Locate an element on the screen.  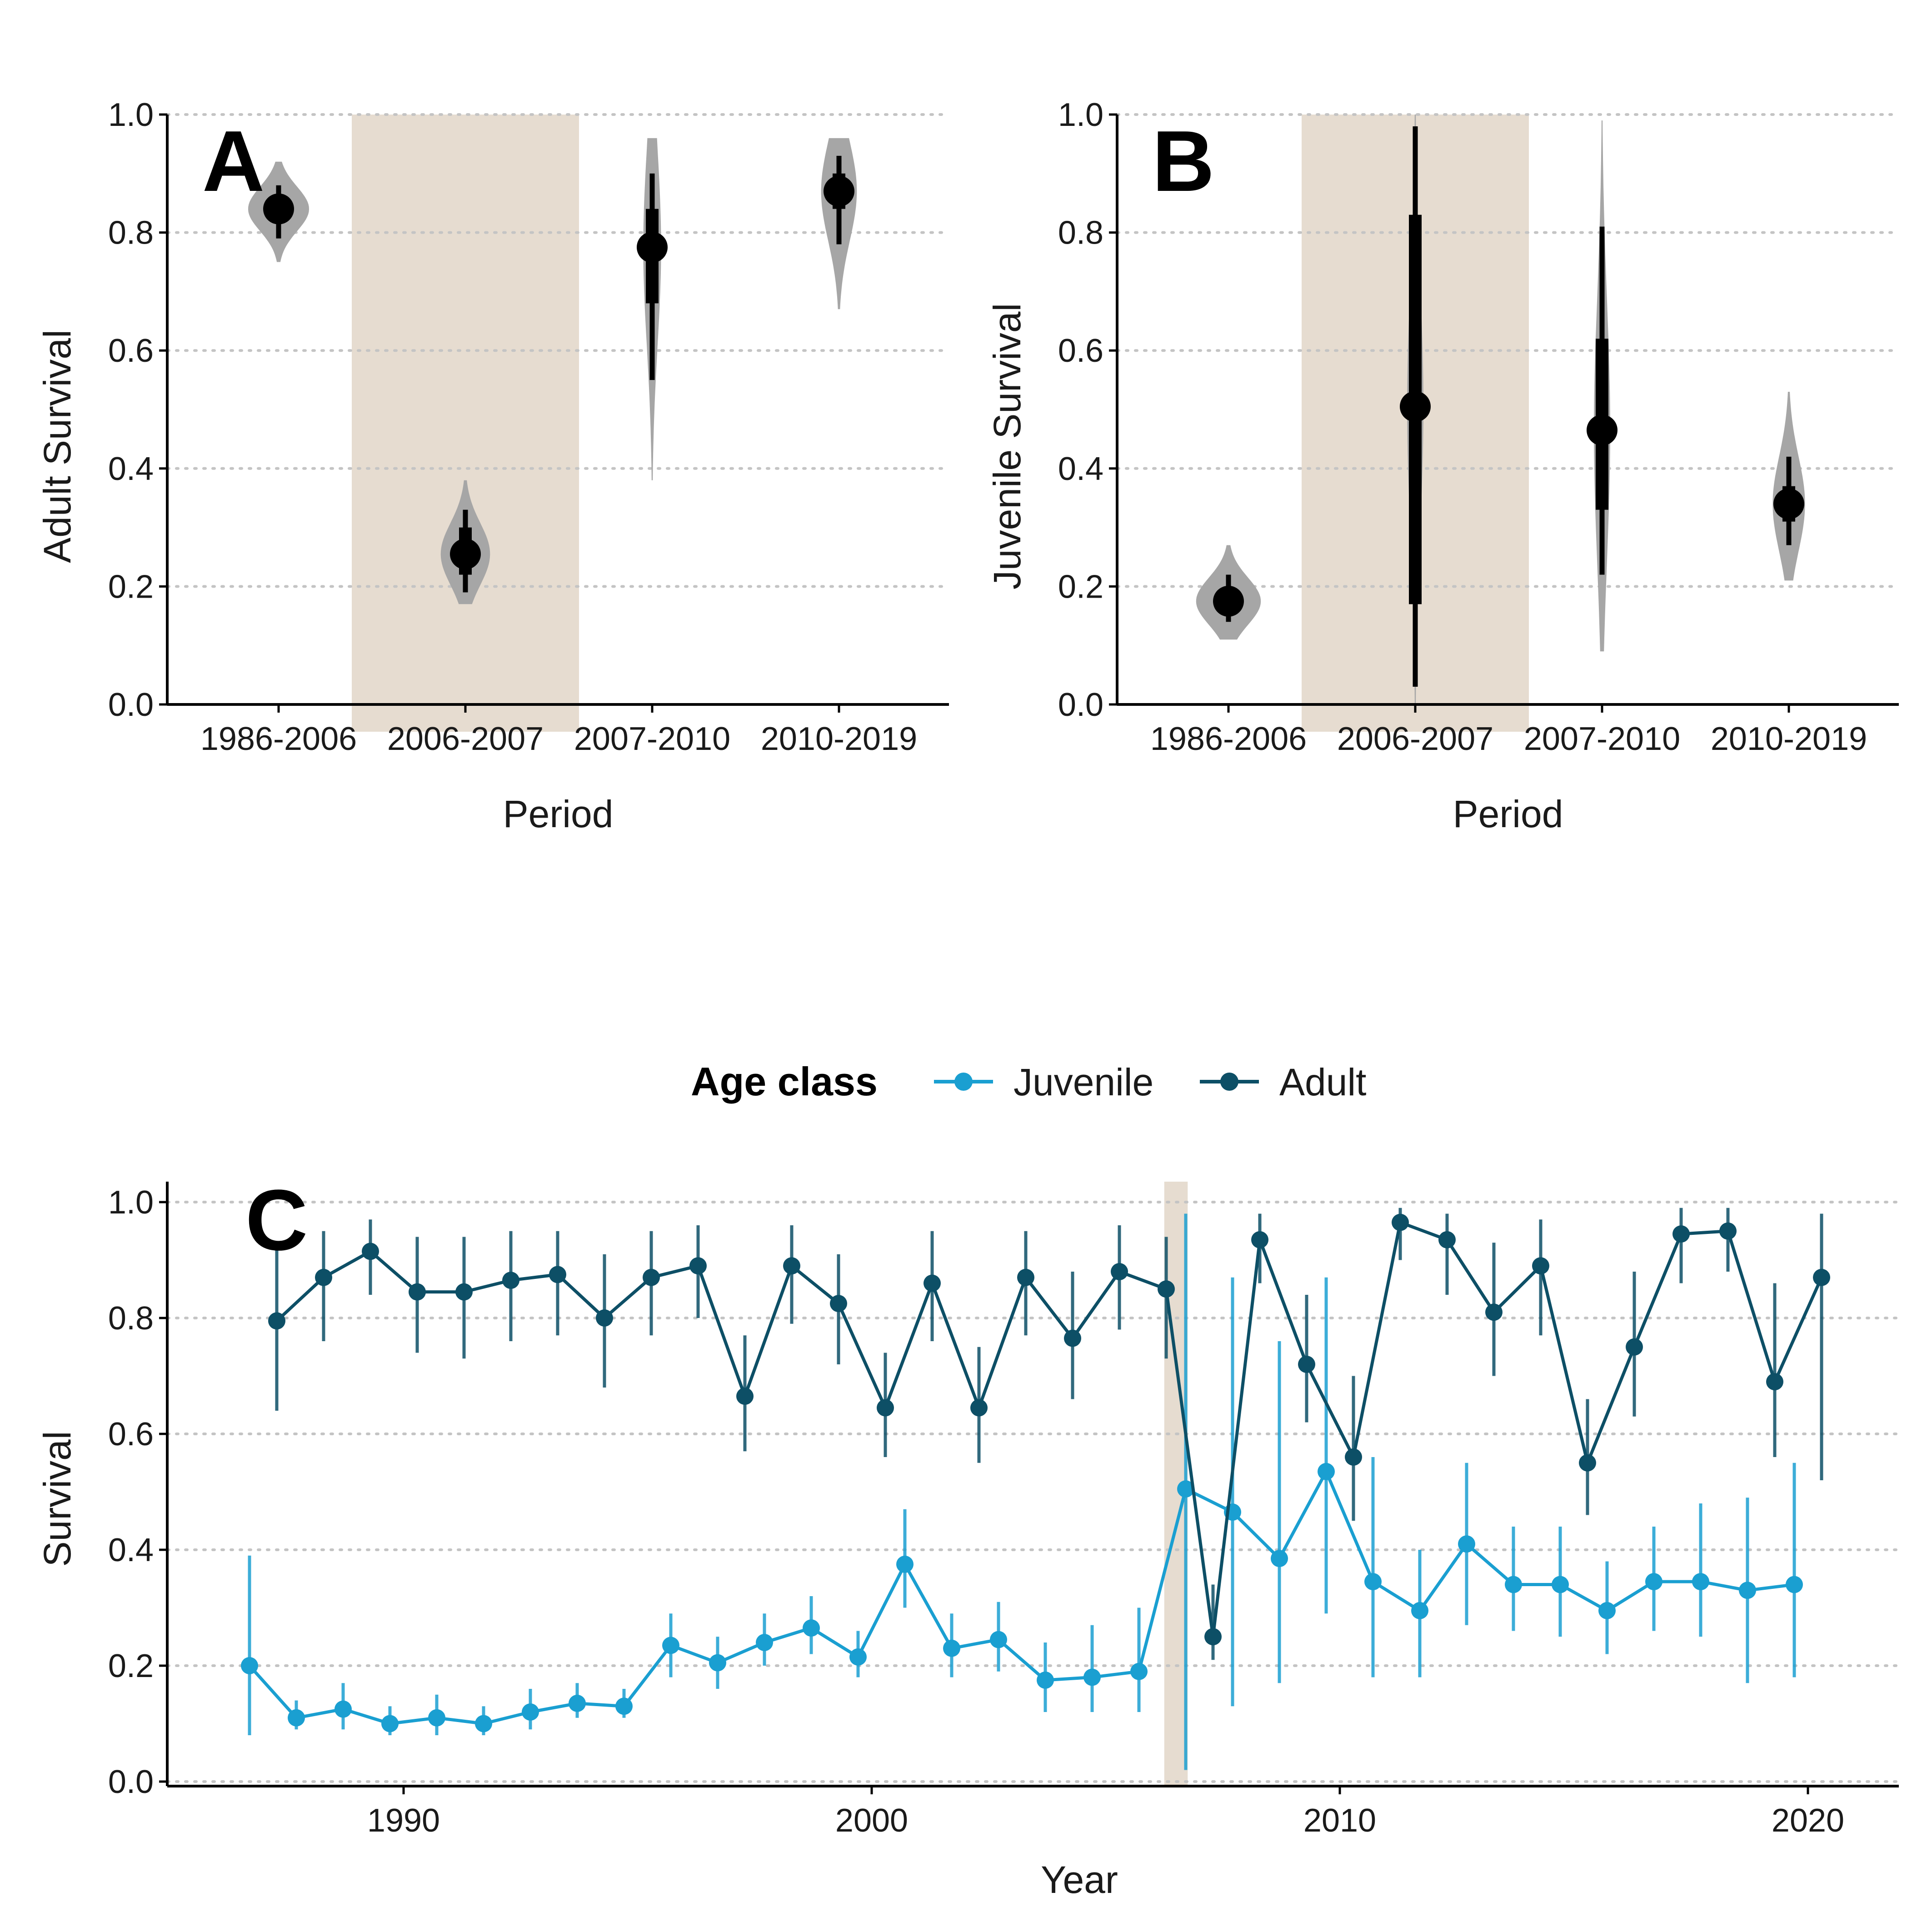
b-x-tick-label: 2007-2010 is located at coordinates (1602, 739).